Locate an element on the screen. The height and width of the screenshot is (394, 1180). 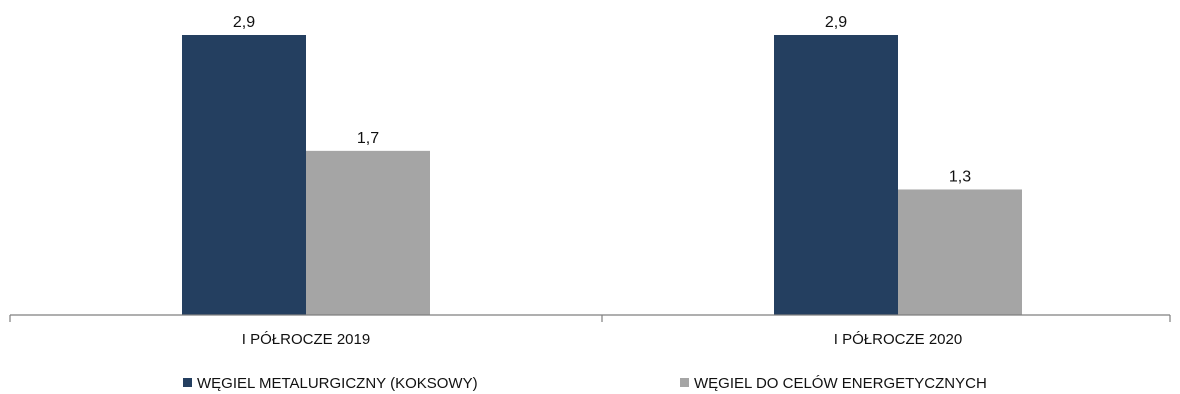
bar-s1-c0 is located at coordinates (368, 232).